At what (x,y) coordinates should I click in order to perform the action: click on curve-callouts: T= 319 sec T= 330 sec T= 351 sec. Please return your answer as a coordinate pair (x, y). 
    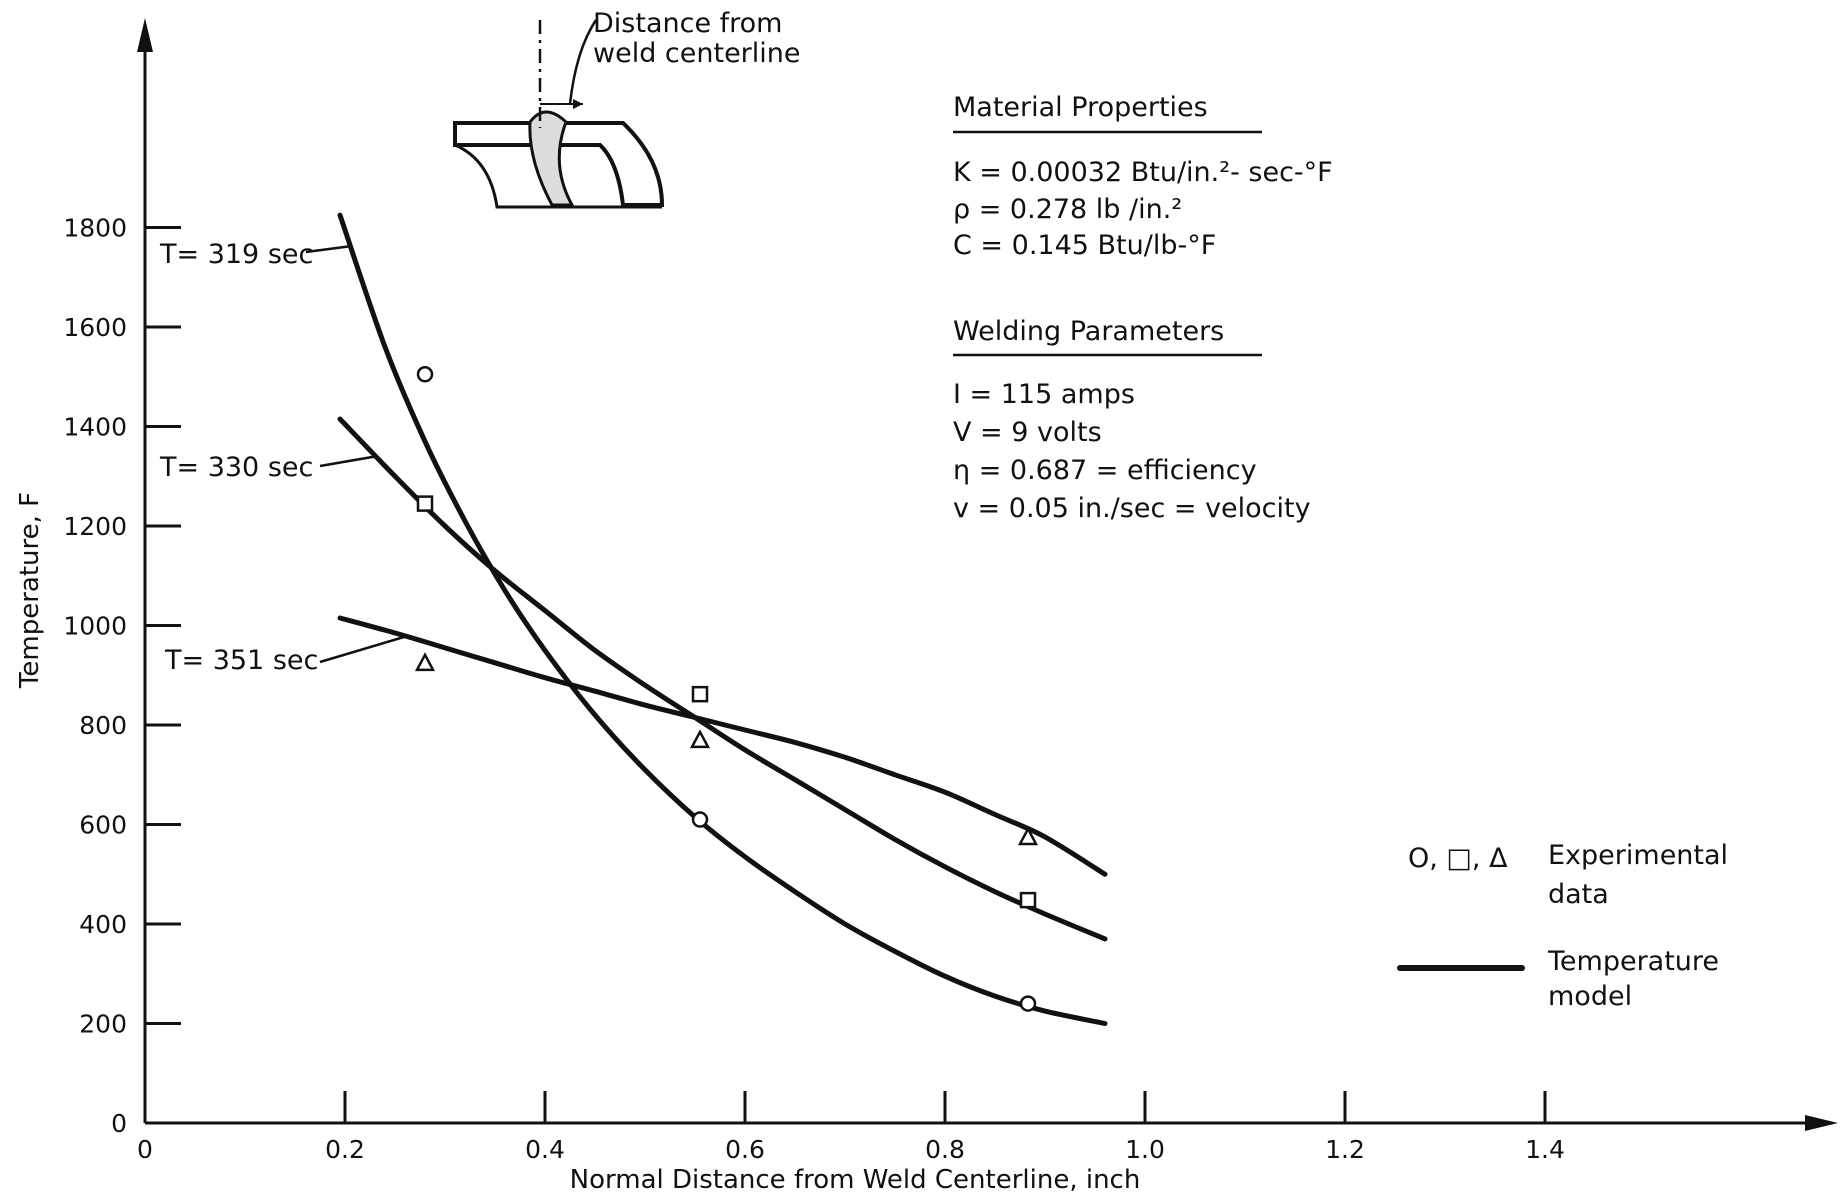
    Looking at the image, I should click on (282, 457).